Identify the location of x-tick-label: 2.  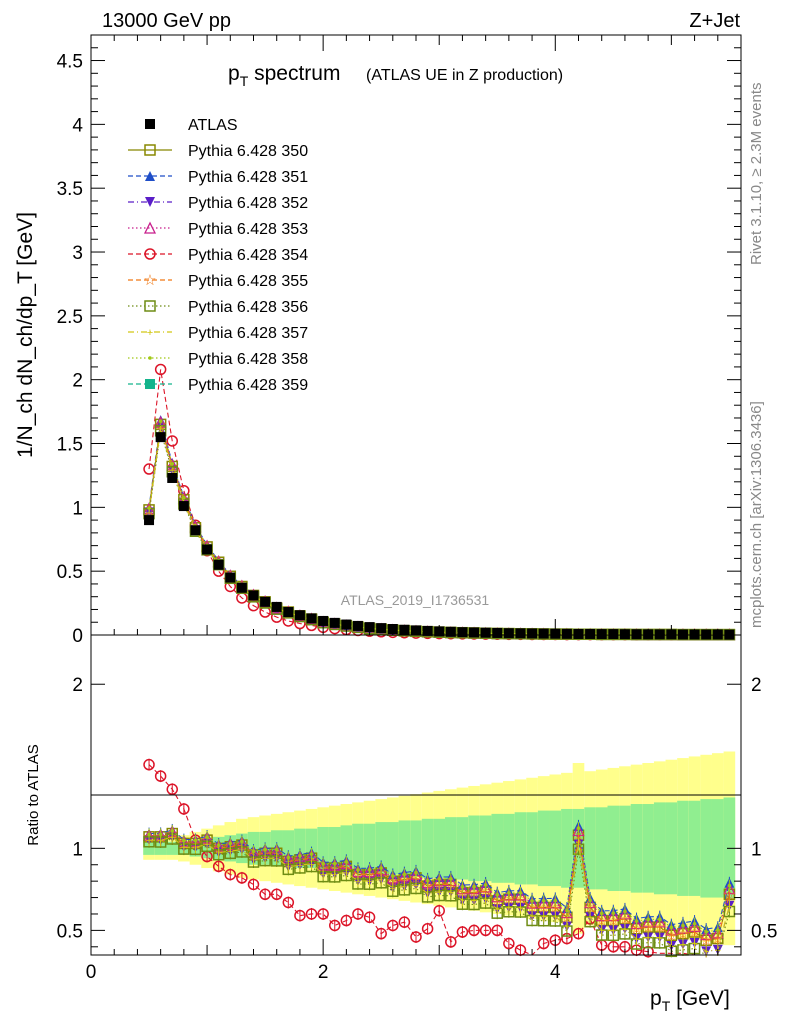
(323, 972).